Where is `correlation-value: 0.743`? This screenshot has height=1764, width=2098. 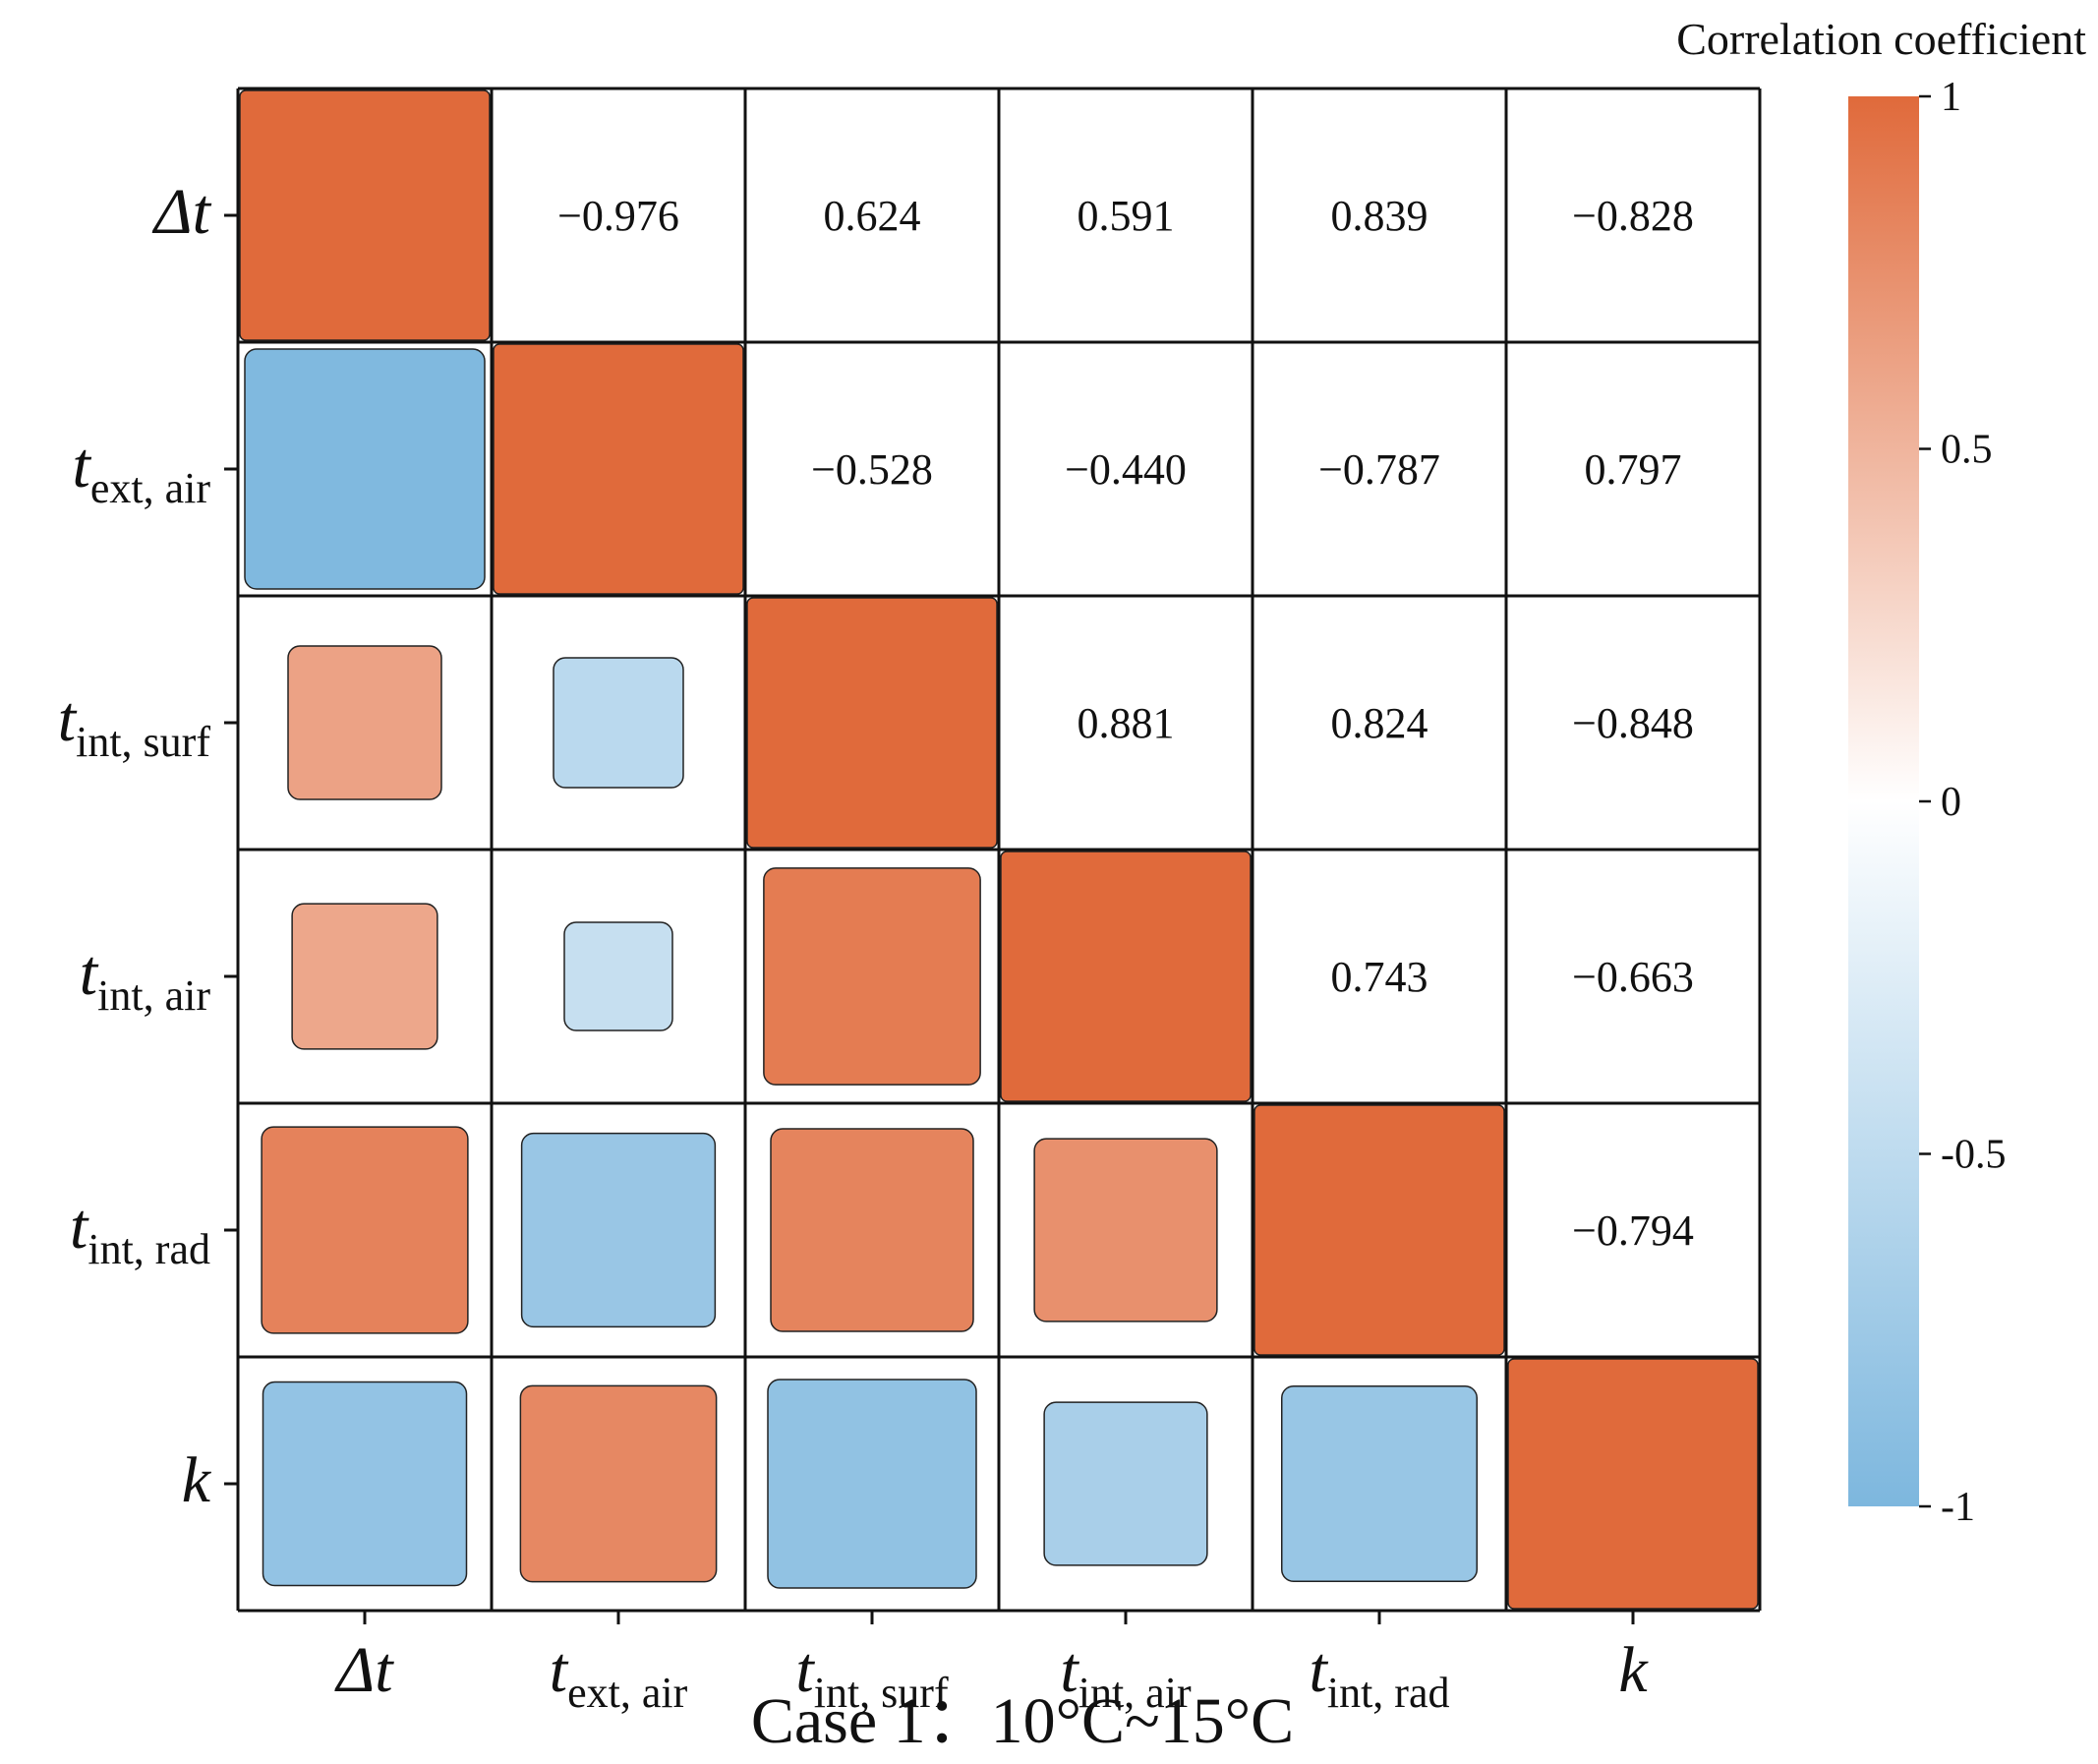 correlation-value: 0.743 is located at coordinates (1379, 977).